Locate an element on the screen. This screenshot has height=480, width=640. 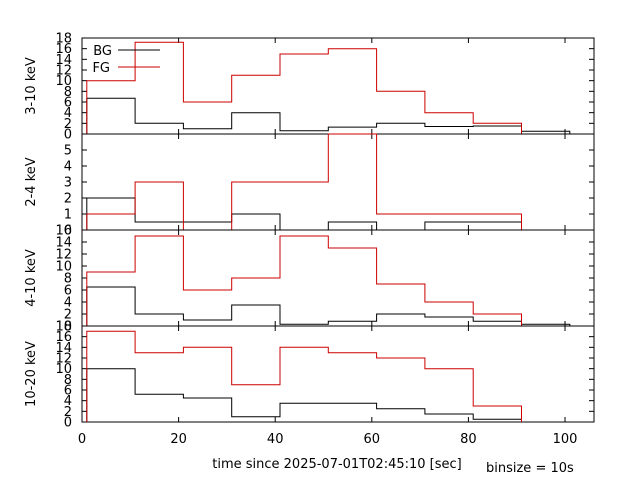
x-axis-label: time since 2025-07-01T02:45:10 [sec] is located at coordinates (336, 464).